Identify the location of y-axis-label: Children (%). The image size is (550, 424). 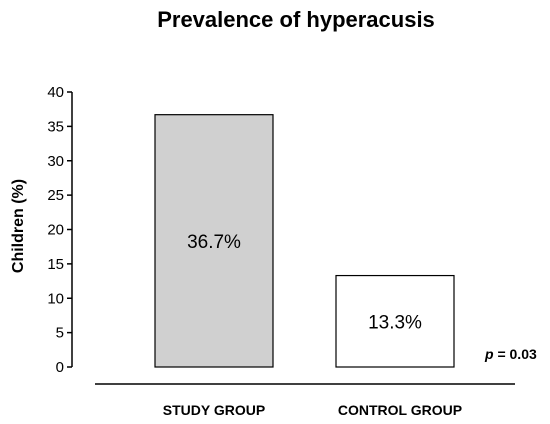
(18, 226).